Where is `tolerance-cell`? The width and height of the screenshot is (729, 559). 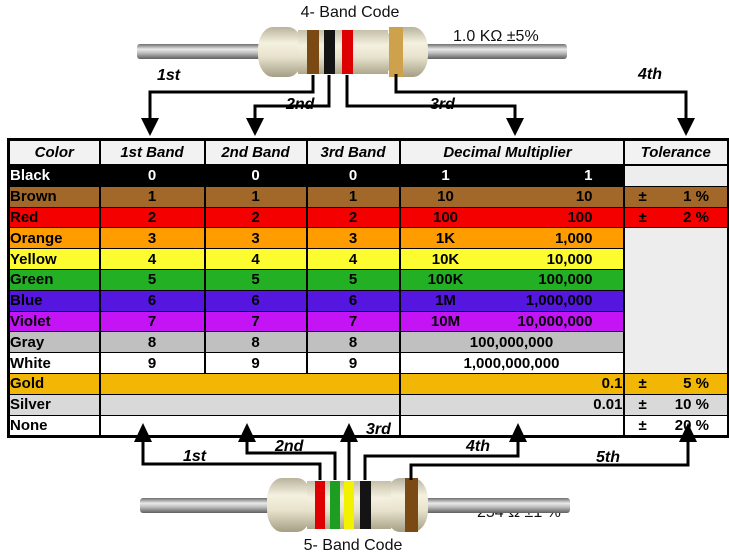
tolerance-cell is located at coordinates (675, 175).